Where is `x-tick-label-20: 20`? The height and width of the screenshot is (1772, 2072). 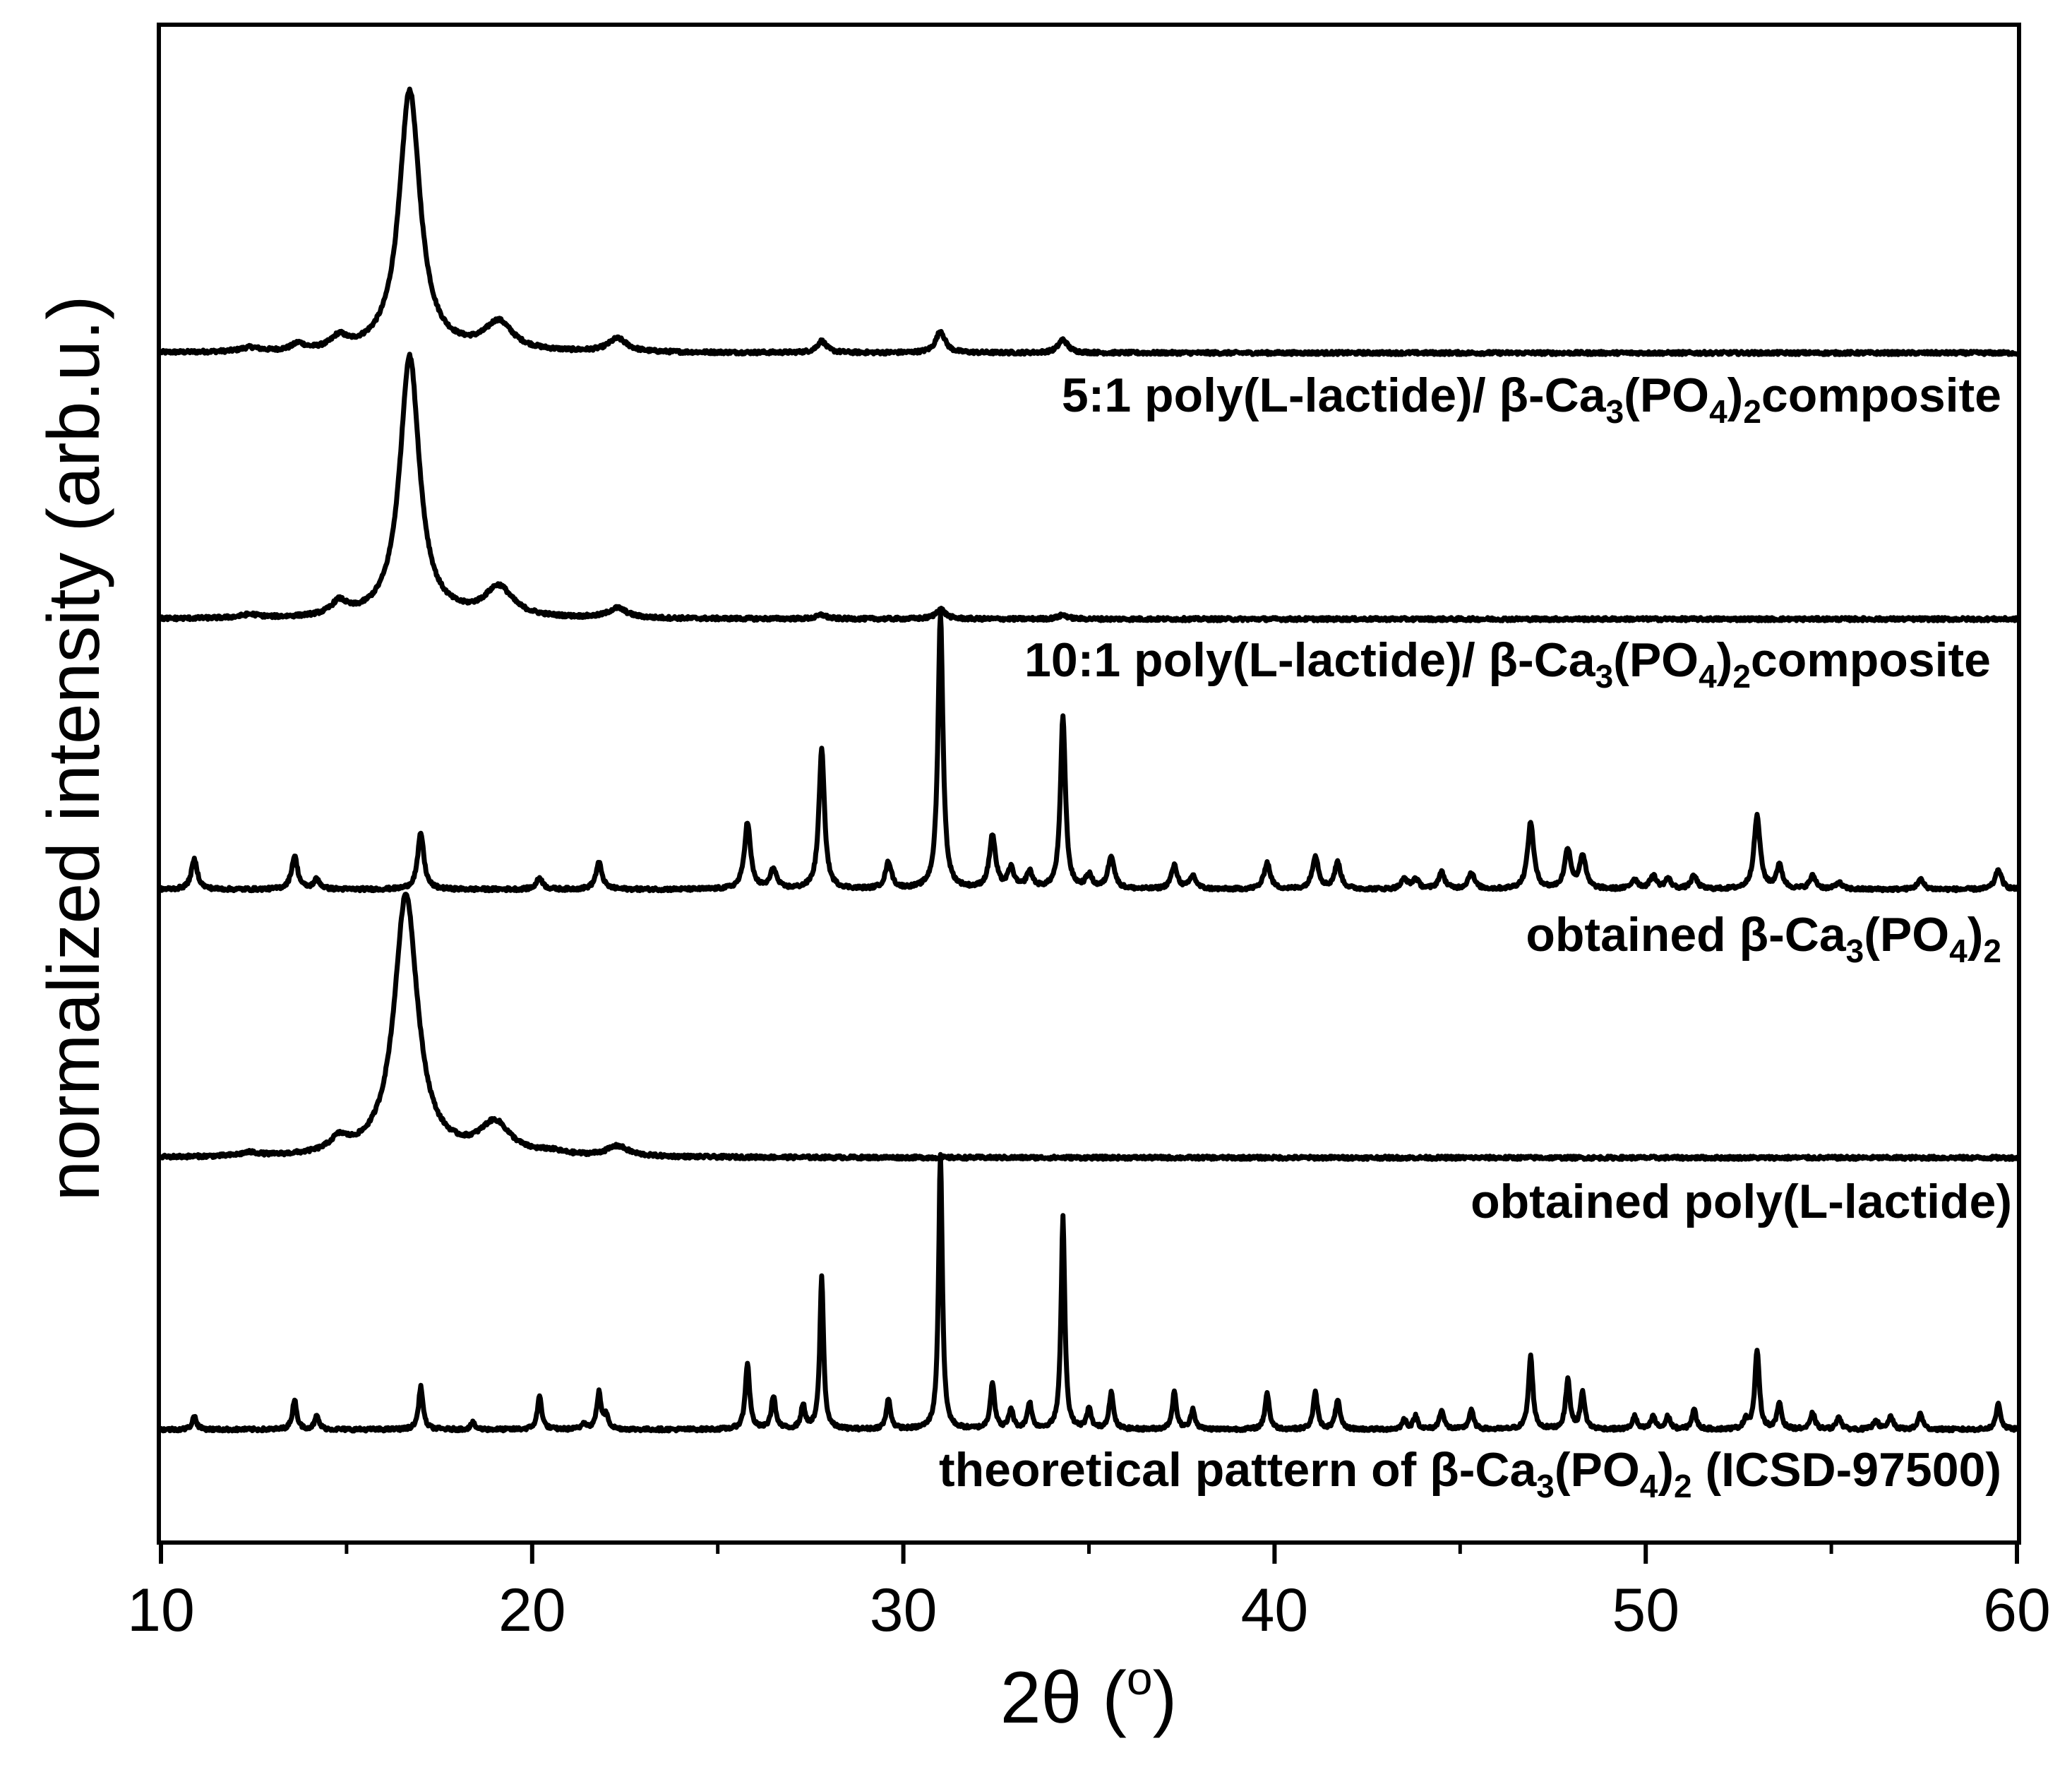
x-tick-label-20: 20 is located at coordinates (532, 1610).